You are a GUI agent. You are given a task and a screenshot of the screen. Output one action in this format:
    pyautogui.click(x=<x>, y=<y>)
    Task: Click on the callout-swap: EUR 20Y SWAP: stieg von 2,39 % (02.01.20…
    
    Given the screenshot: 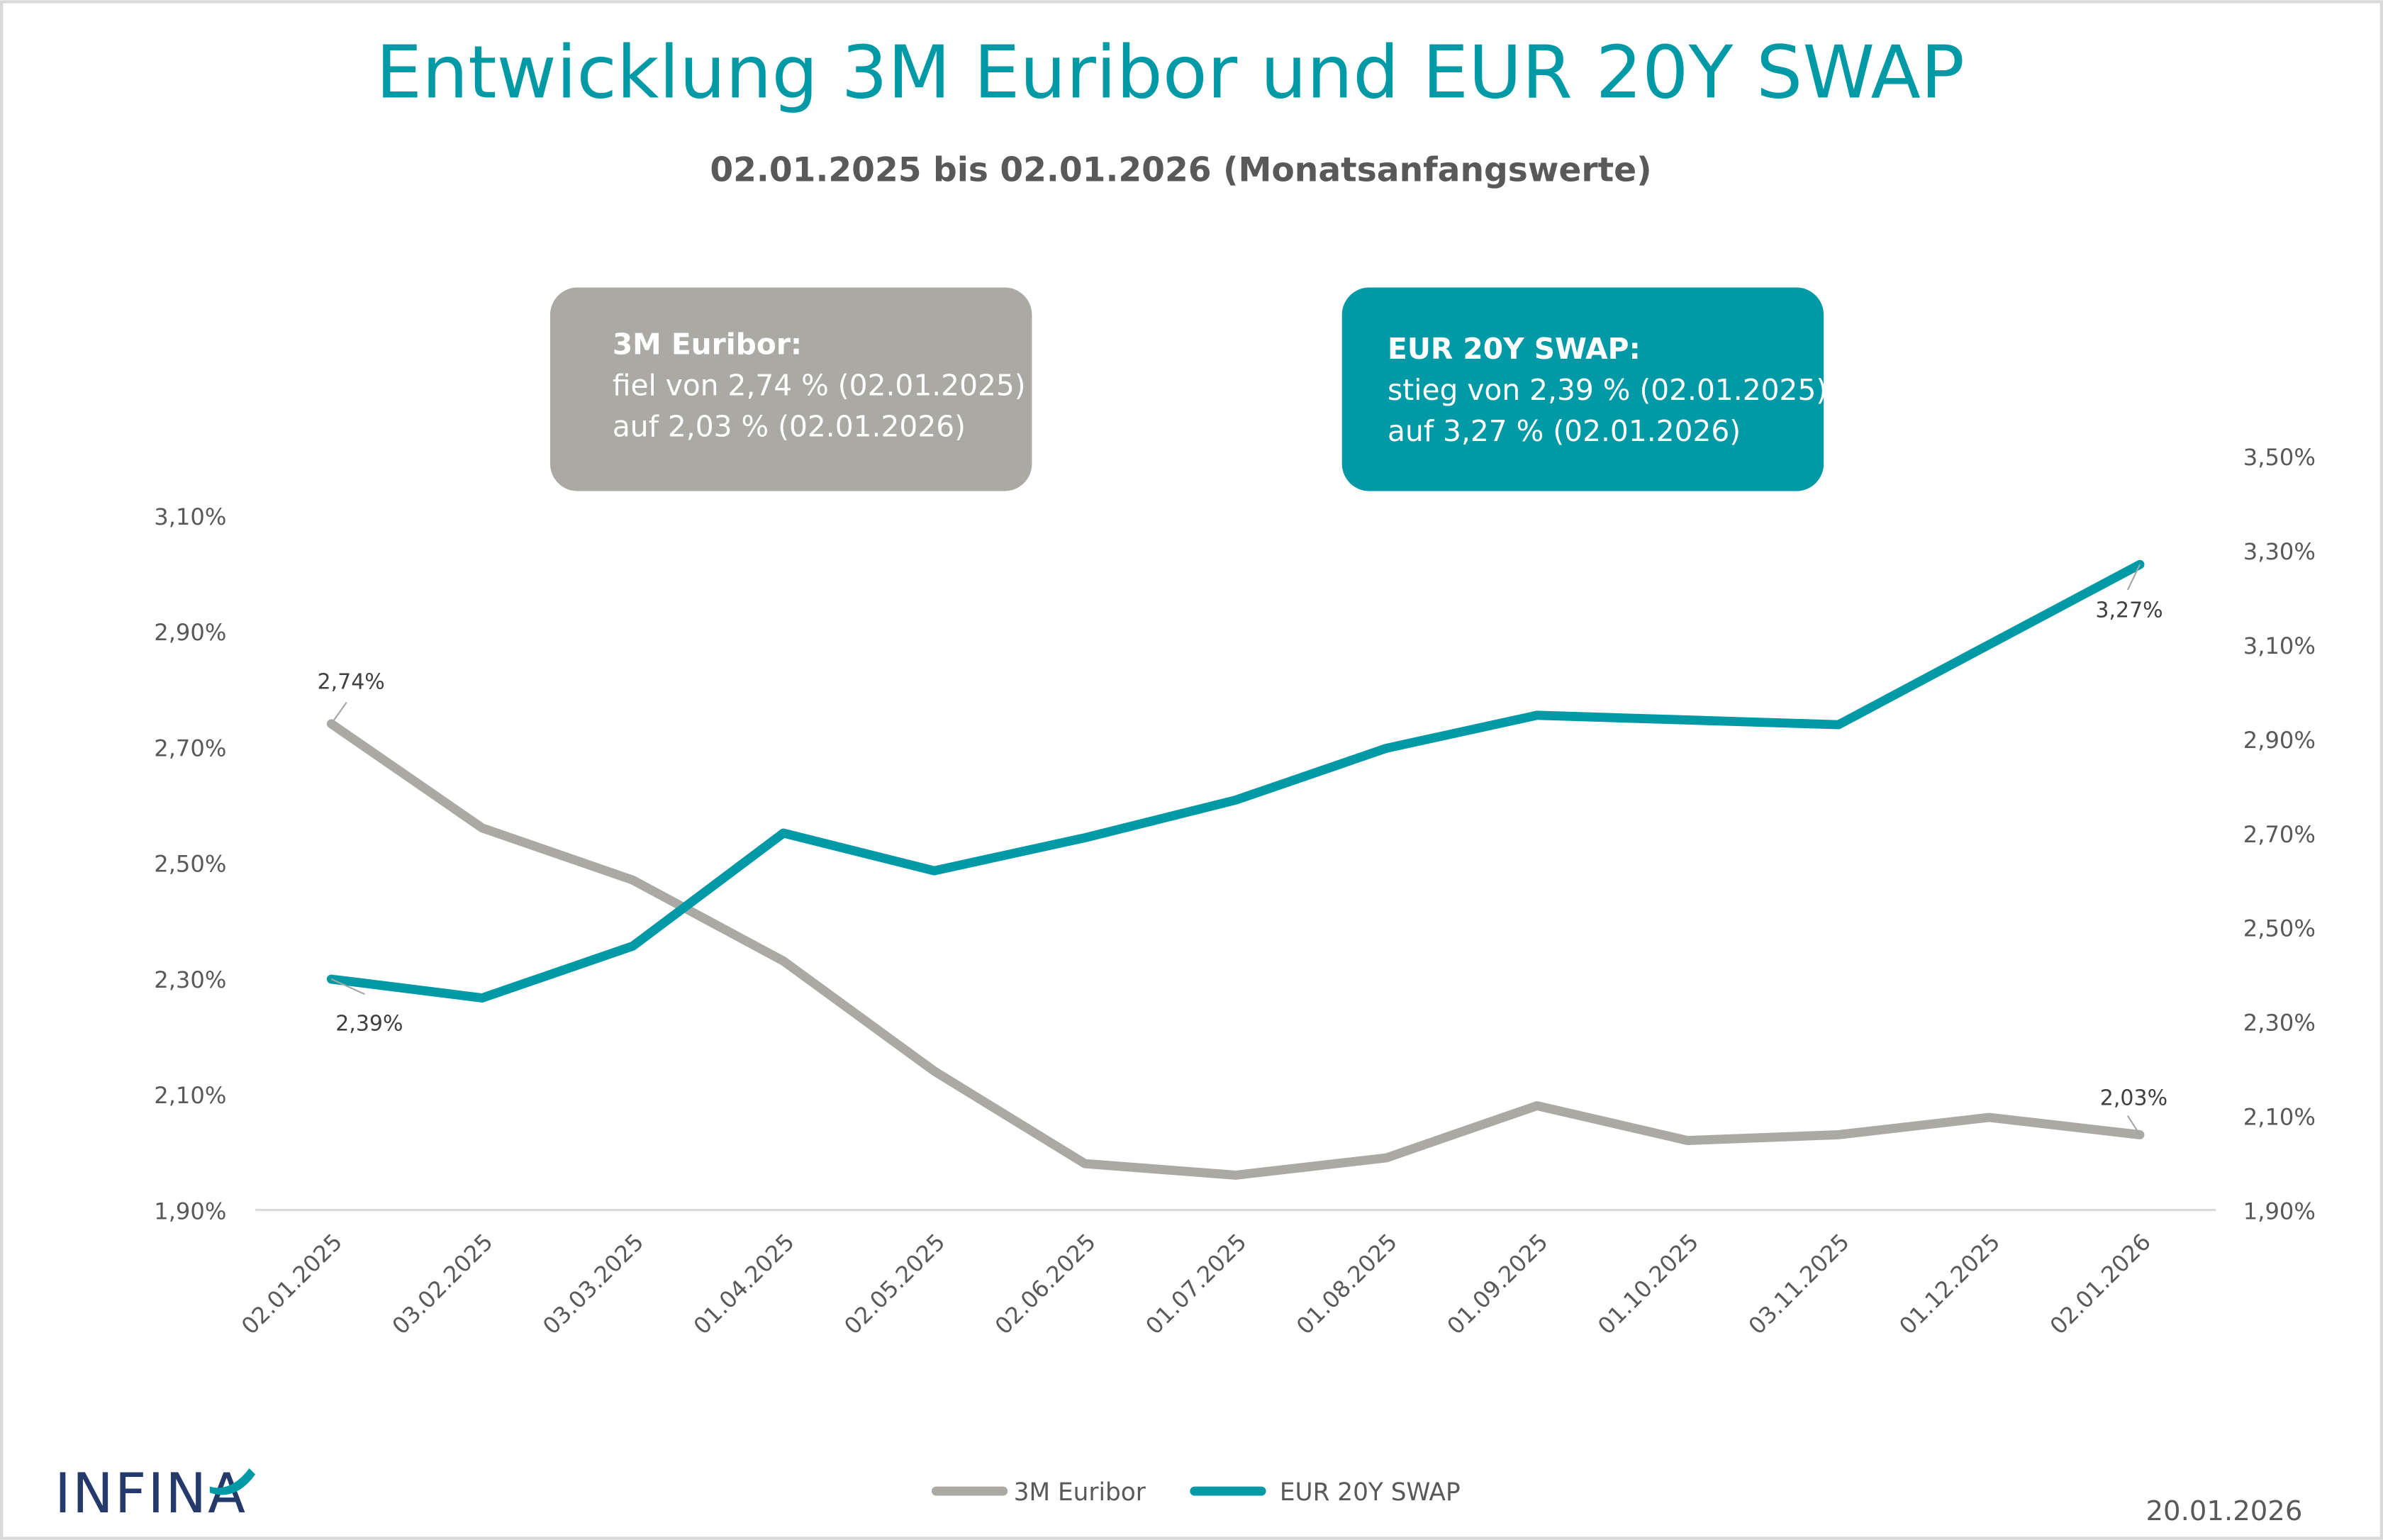 What is the action you would take?
    pyautogui.click(x=1584, y=389)
    